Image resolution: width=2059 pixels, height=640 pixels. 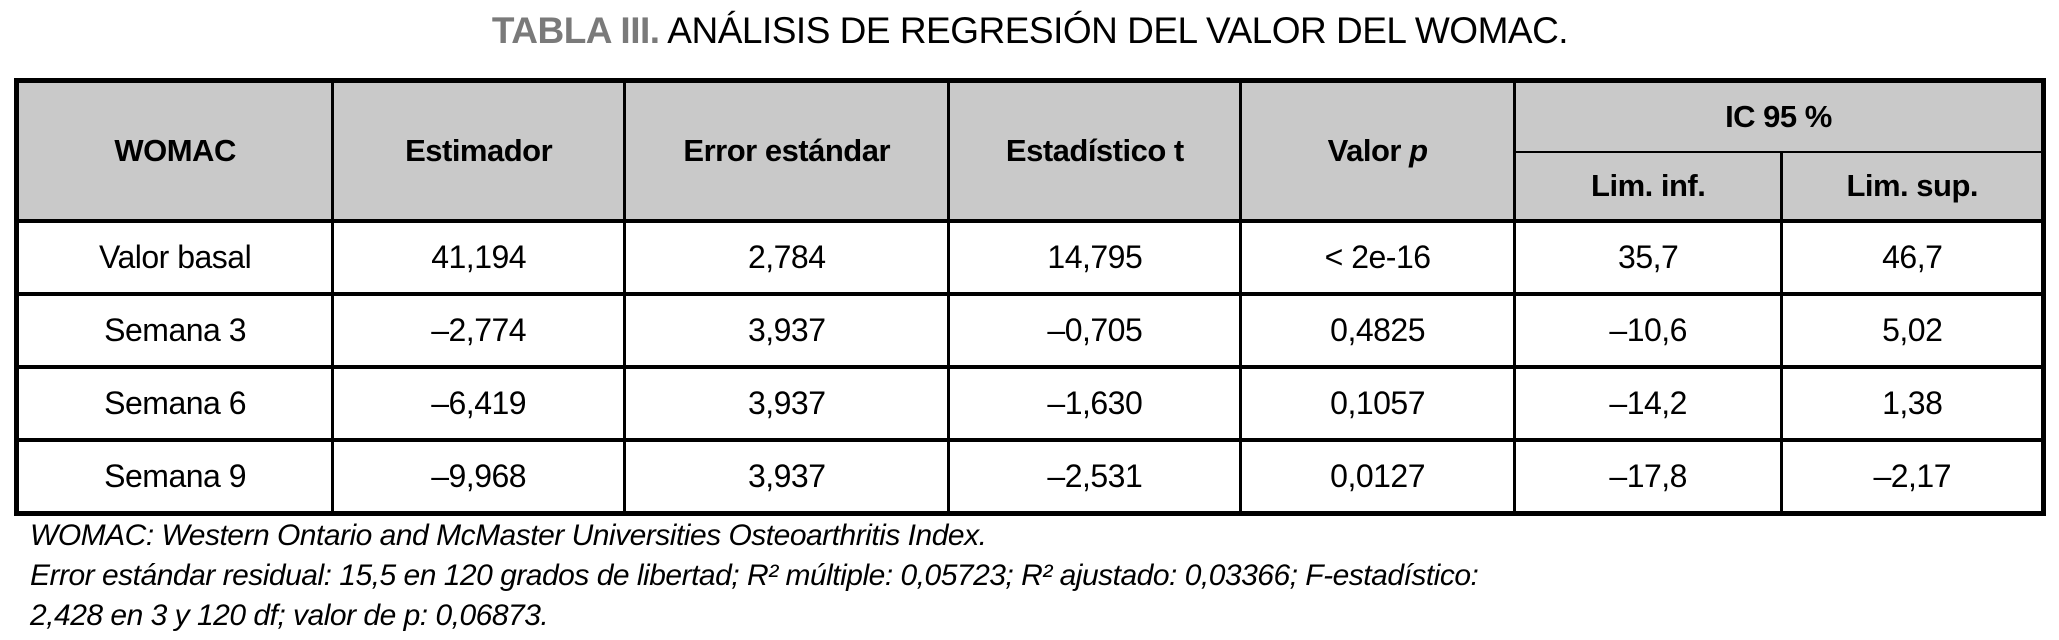 What do you see at coordinates (1095, 476) in the screenshot?
I see `data-cell: –2,531` at bounding box center [1095, 476].